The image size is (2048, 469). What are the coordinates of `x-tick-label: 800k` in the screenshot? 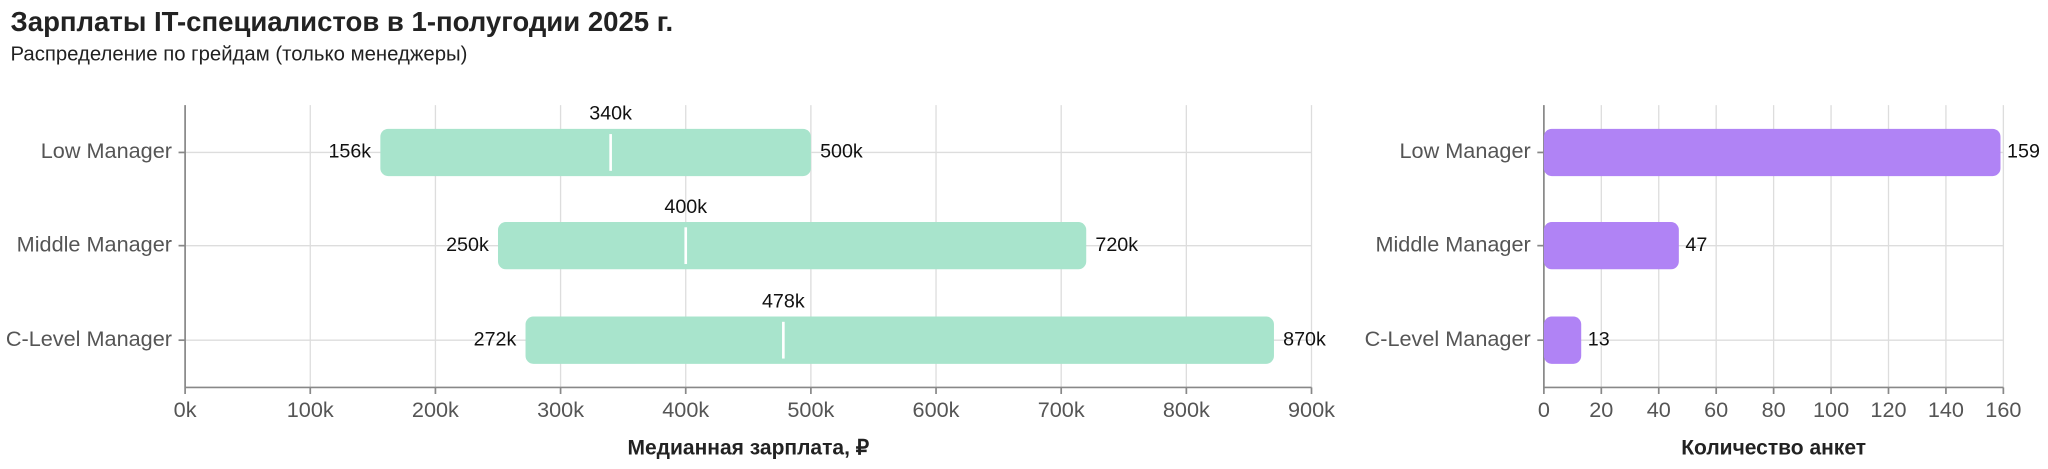 It's located at (1186, 409).